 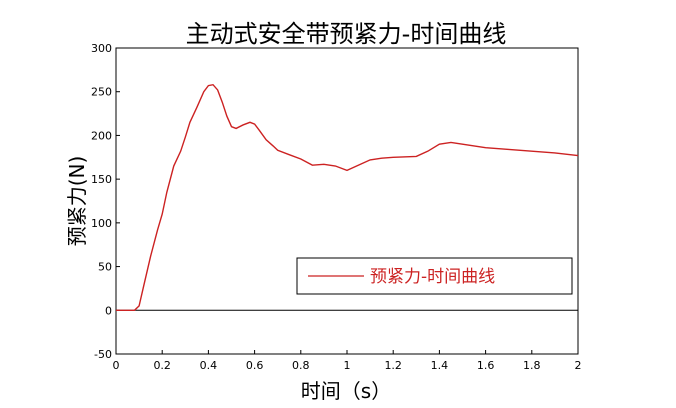 I want to click on x-tick-label: 1.4, so click(x=440, y=365).